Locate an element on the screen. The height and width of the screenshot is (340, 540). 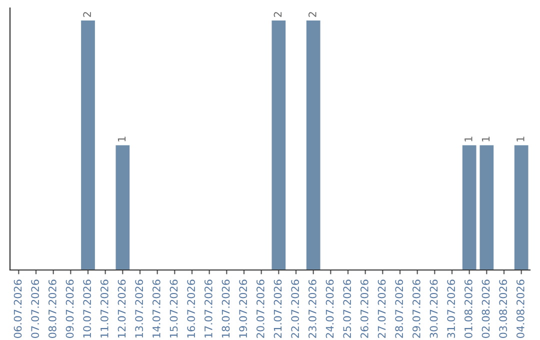
x-tick-label: 26.07.2026 is located at coordinates (364, 309).